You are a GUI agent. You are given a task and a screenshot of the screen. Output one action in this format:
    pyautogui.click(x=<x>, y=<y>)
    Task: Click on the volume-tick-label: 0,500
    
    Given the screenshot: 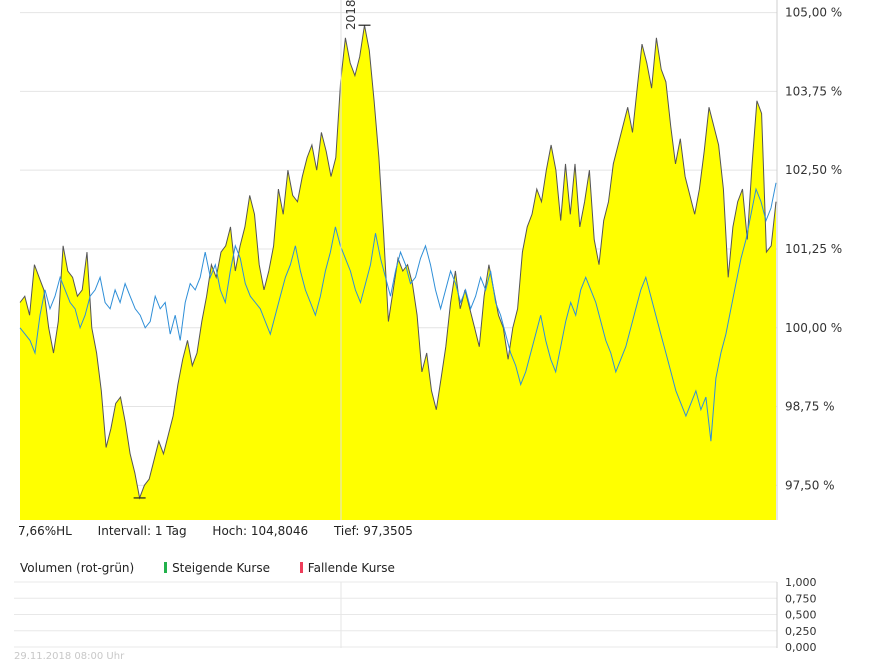 What is the action you would take?
    pyautogui.click(x=801, y=615)
    